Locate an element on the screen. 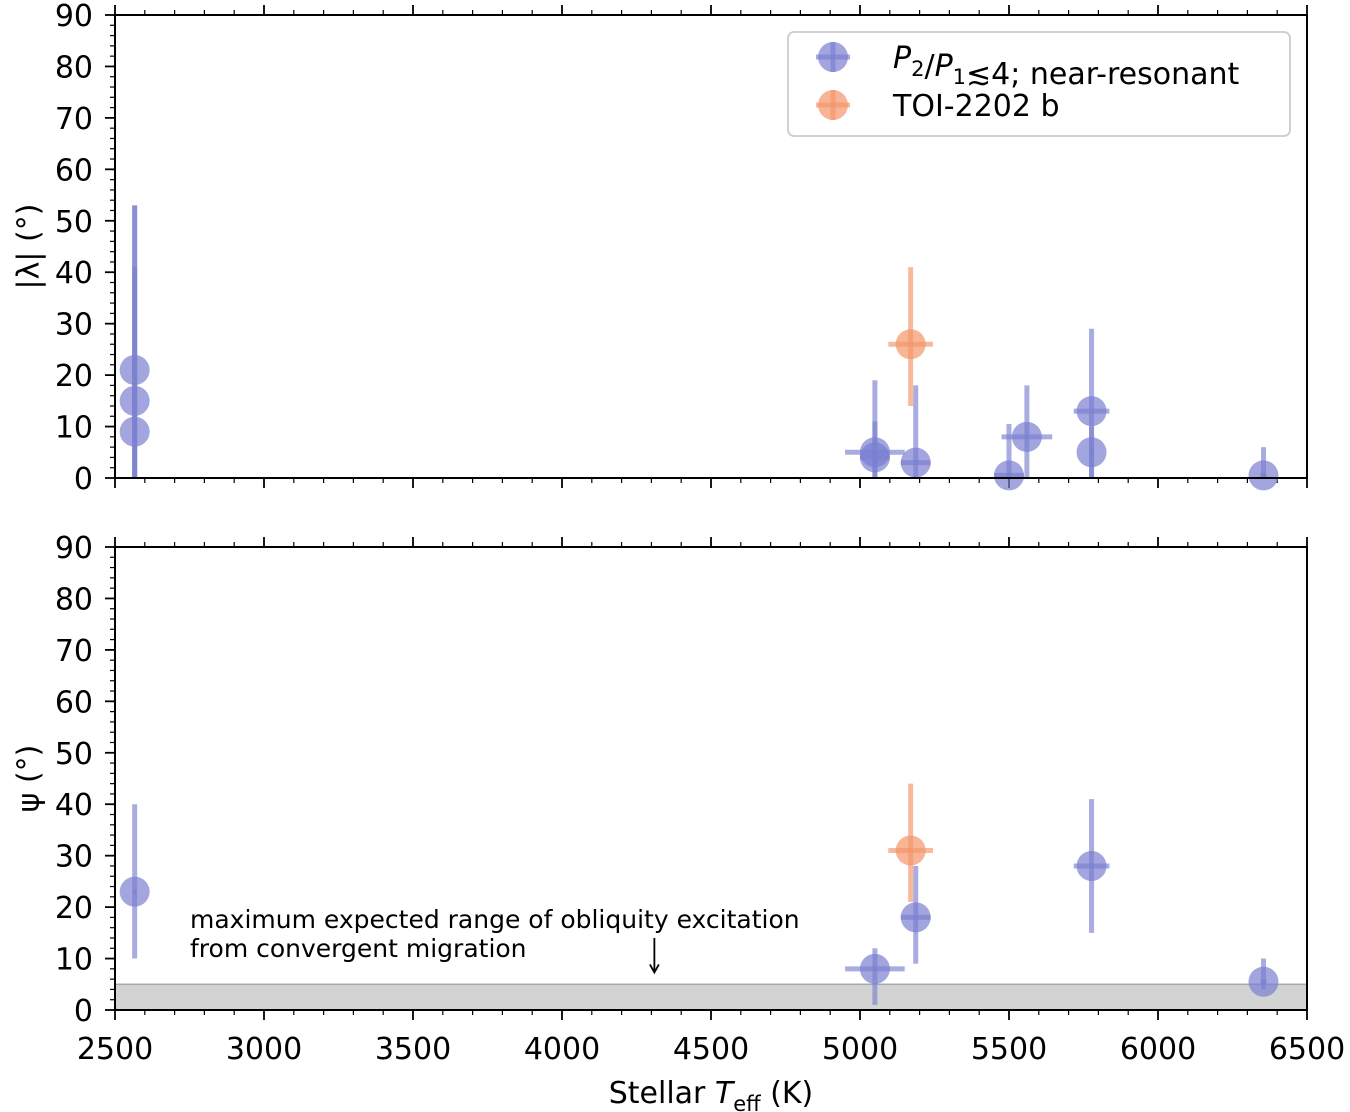 This screenshot has width=1350, height=1112. x-tick-label: 6000 is located at coordinates (1158, 1049).